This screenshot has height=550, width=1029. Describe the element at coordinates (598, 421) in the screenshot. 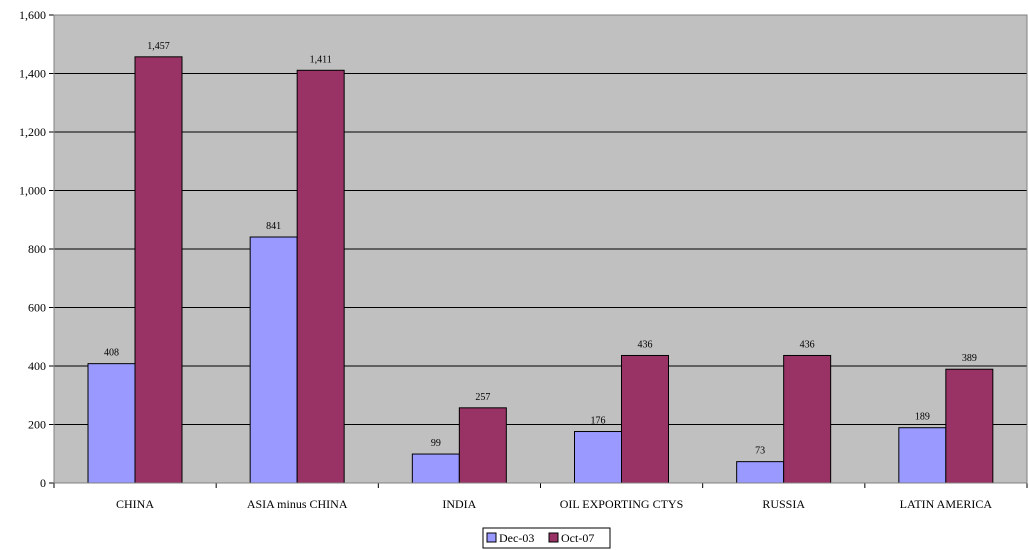

I see `data-label: 176` at that location.